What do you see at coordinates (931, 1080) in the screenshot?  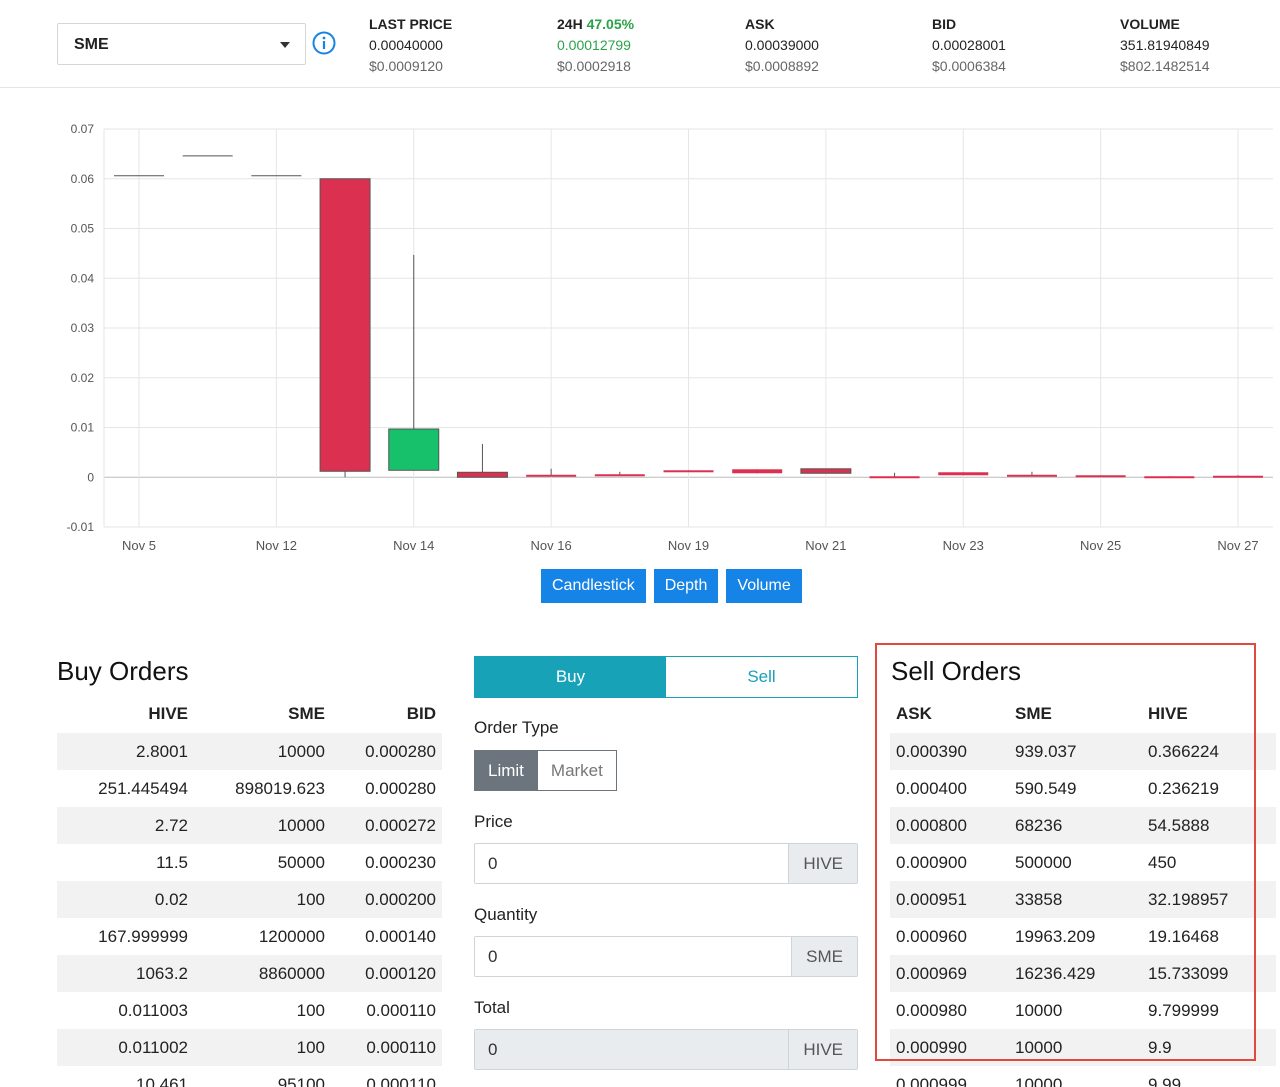 I see `price-link: 0.000999` at bounding box center [931, 1080].